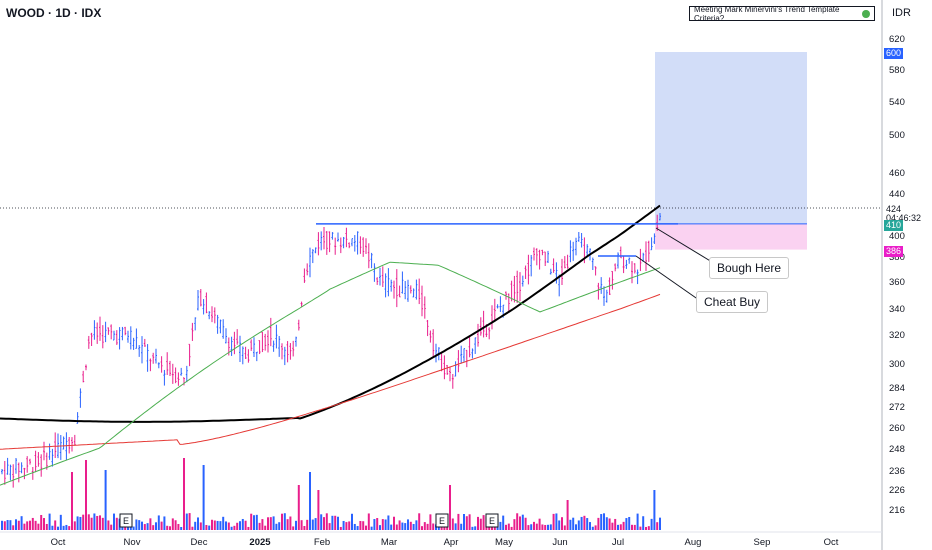 Image resolution: width=932 pixels, height=550 pixels. What do you see at coordinates (732, 302) in the screenshot?
I see `callout-cheat-buy: Cheat Buy` at bounding box center [732, 302].